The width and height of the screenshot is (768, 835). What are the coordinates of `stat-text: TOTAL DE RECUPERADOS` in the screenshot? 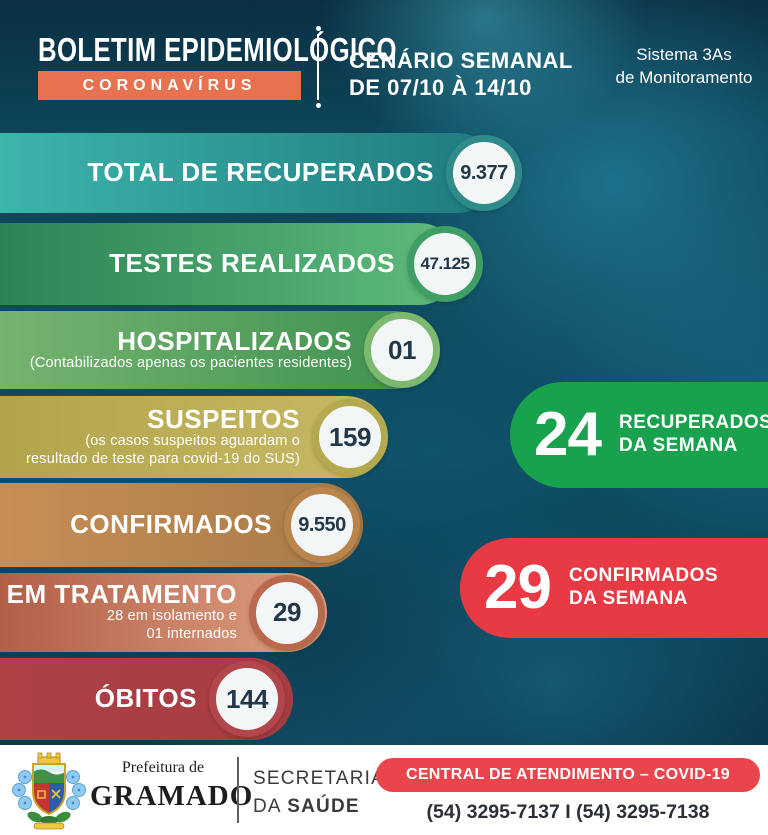 It's located at (222, 173).